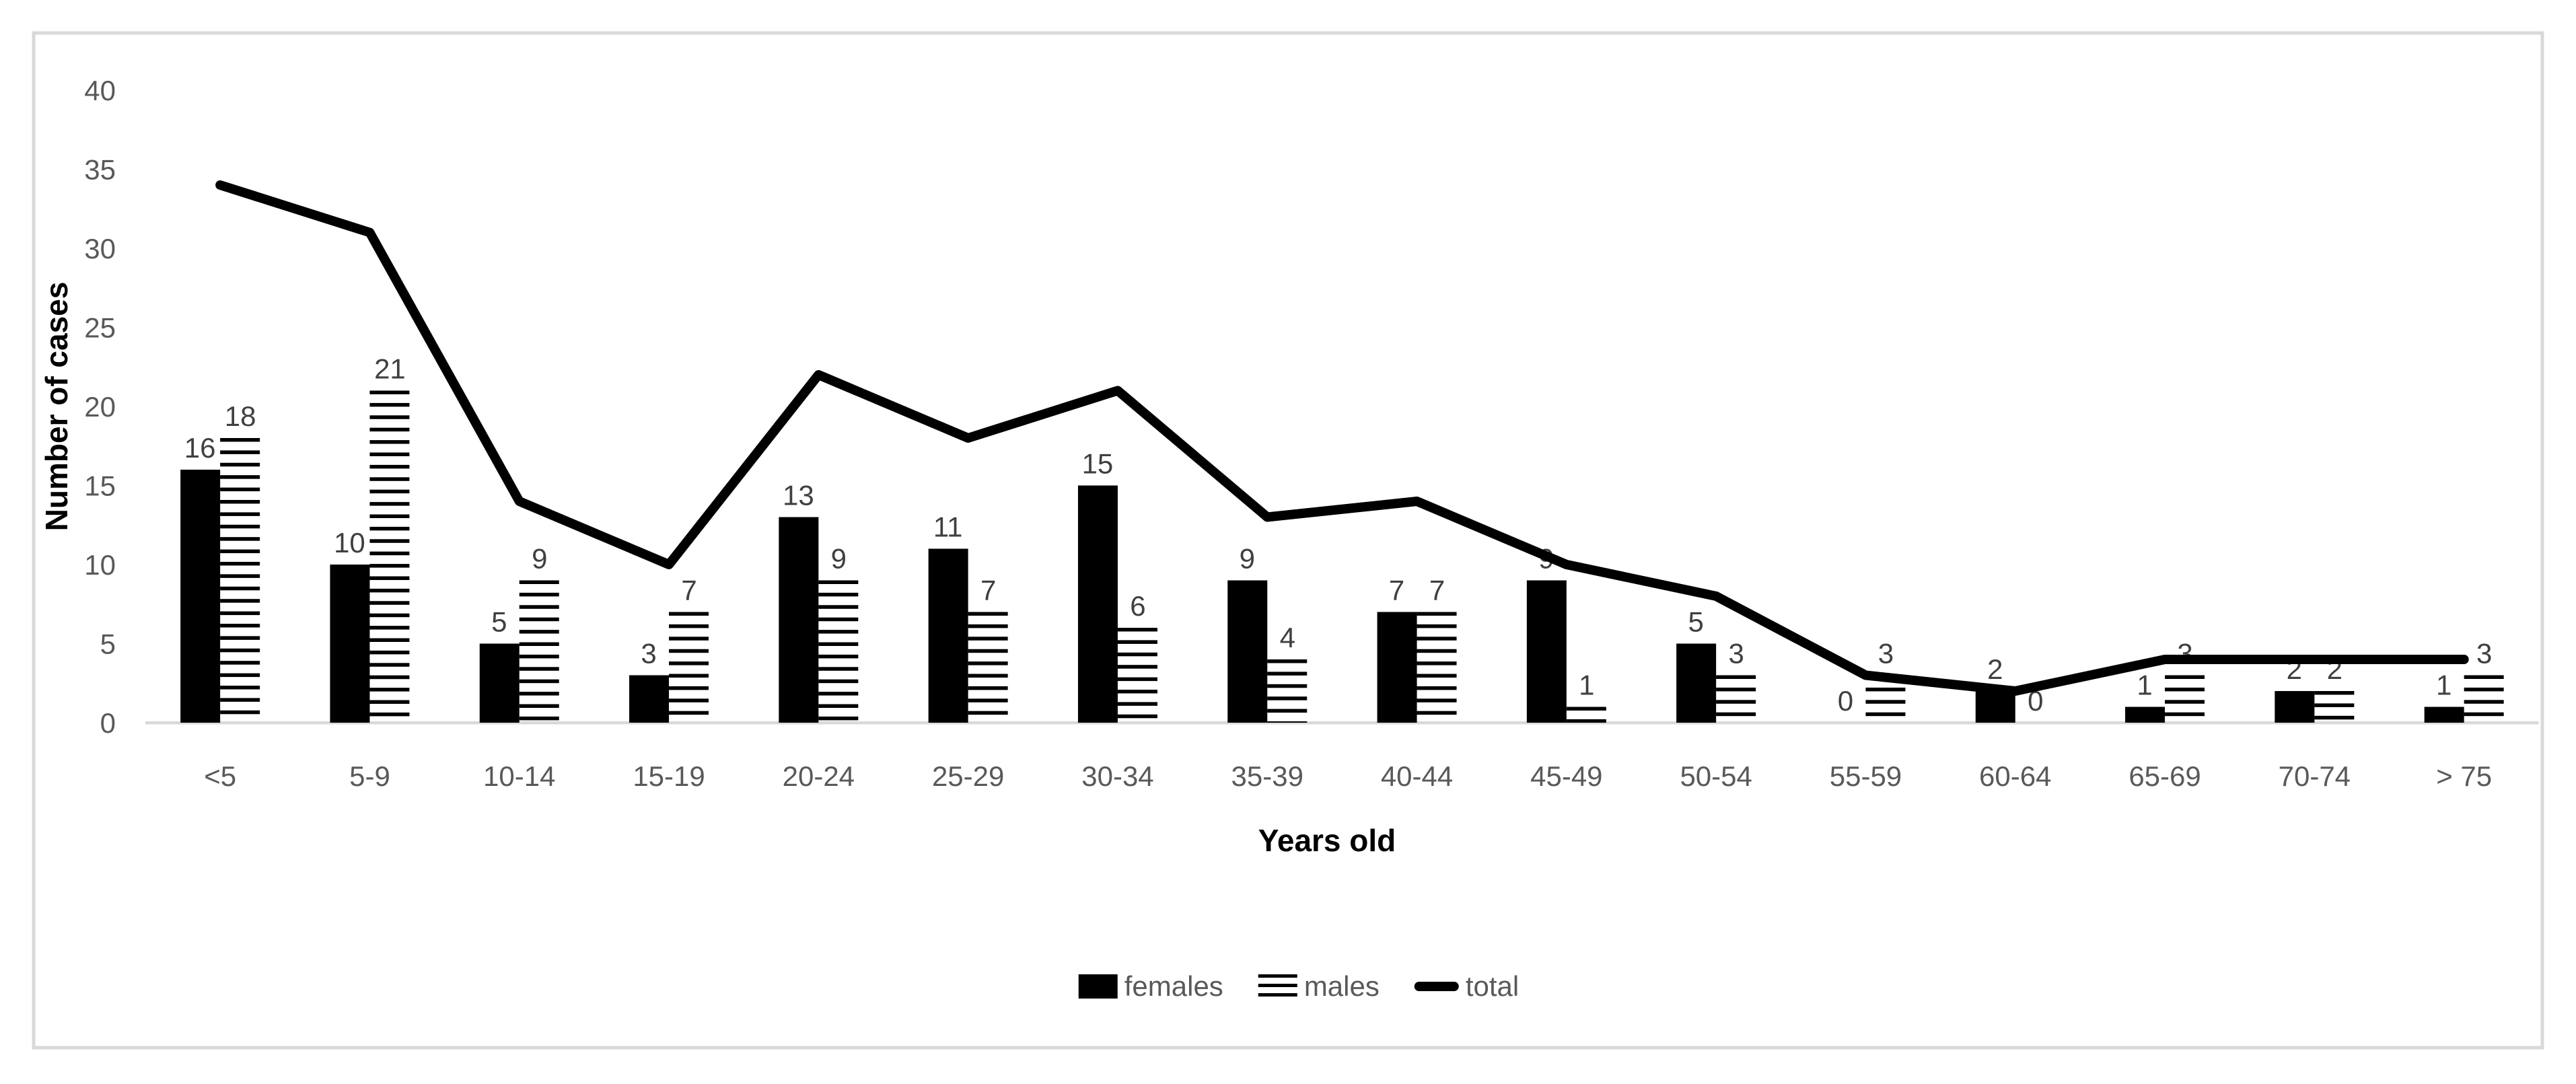  What do you see at coordinates (220, 776) in the screenshot?
I see `x-tick-label: <5` at bounding box center [220, 776].